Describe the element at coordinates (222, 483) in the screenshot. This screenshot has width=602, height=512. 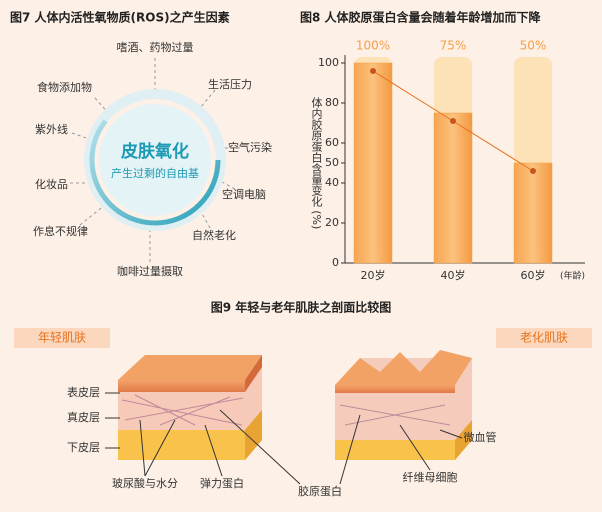
I see `part-label: 弹力蛋白` at that location.